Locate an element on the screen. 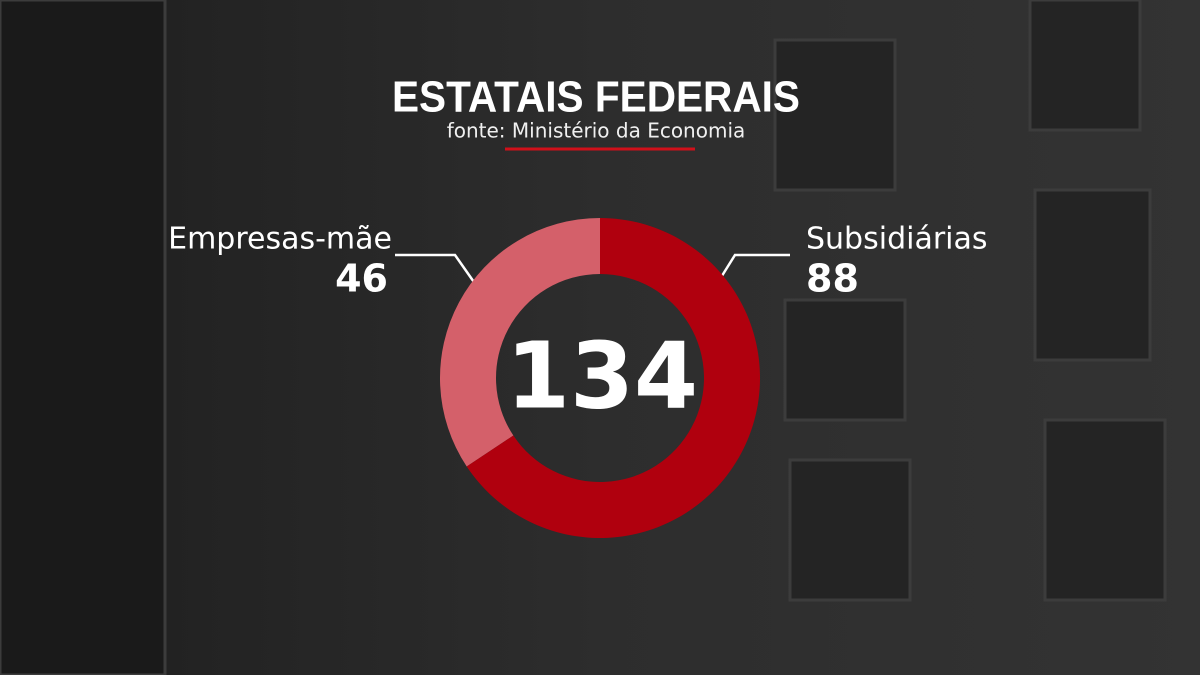 The height and width of the screenshot is (675, 1200). data-label: 46 is located at coordinates (361, 279).